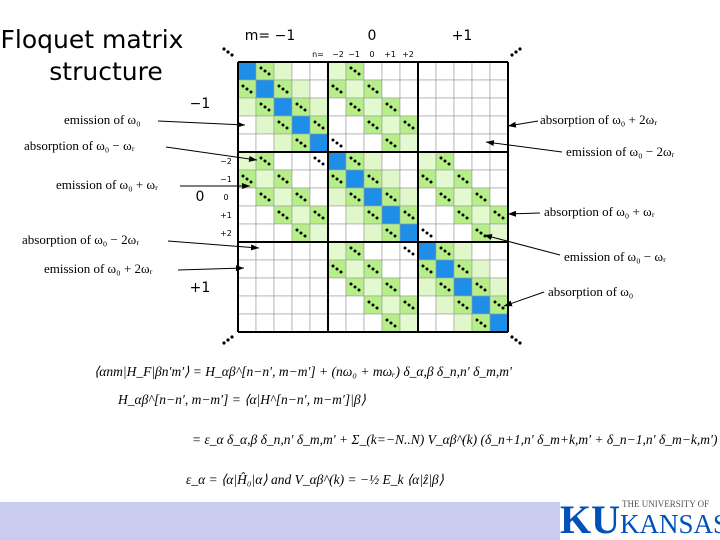 The image size is (720, 540). Describe the element at coordinates (599, 211) in the screenshot. I see `annotation: absorption of ω₀ + ωᵣ` at that location.